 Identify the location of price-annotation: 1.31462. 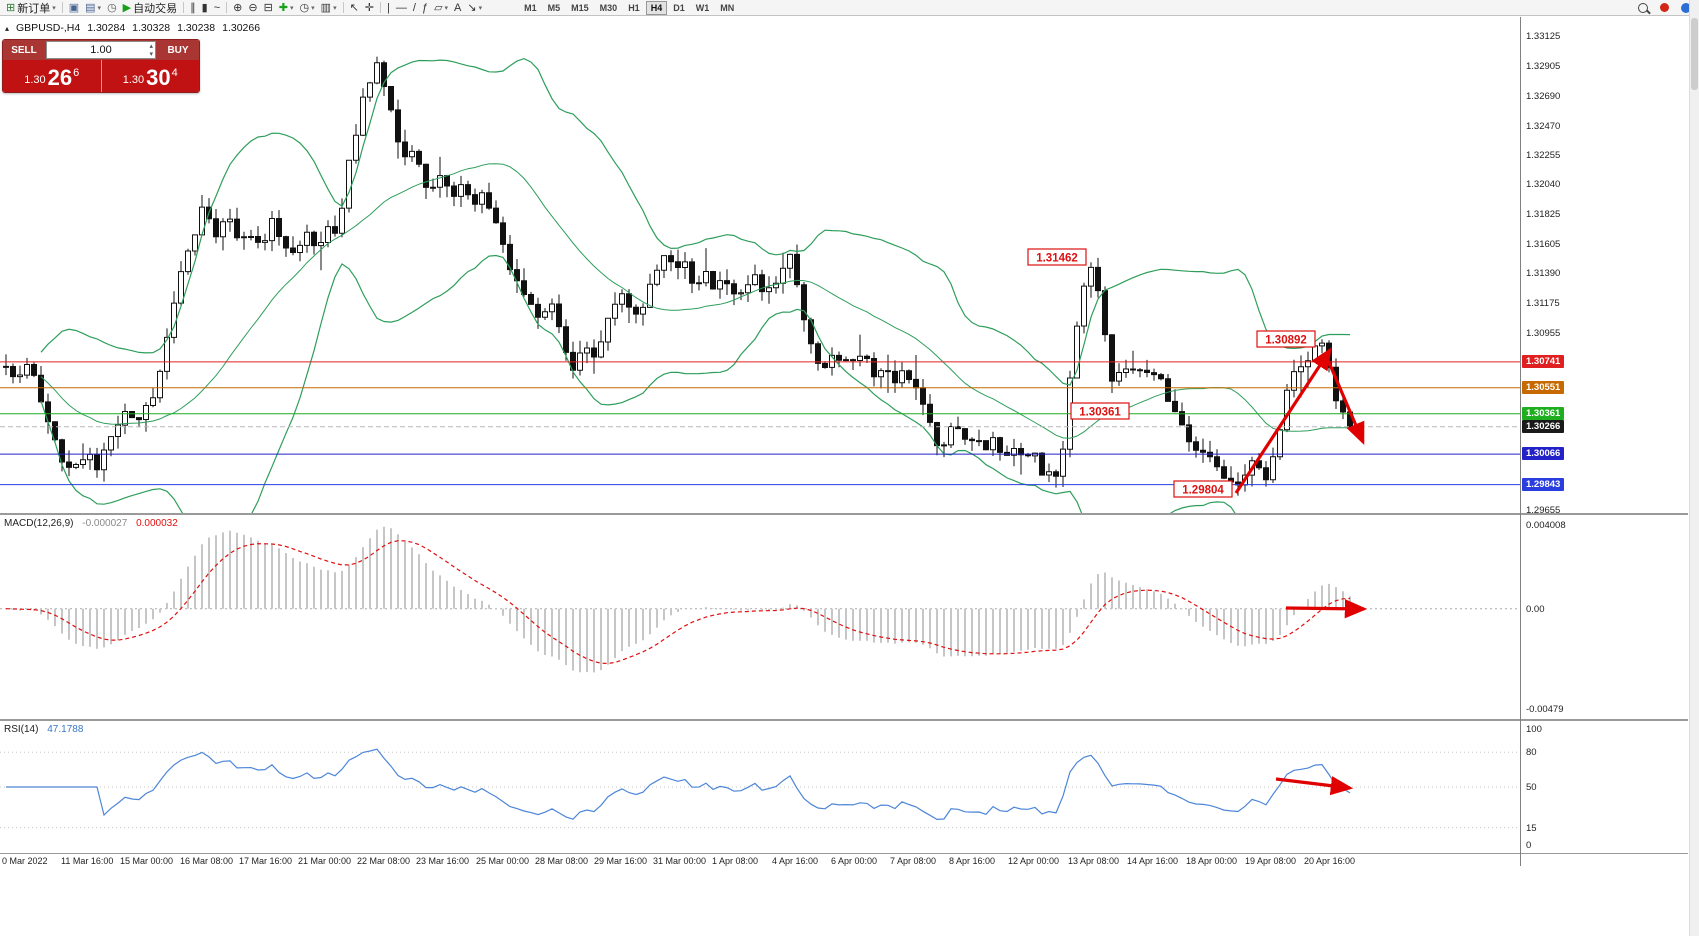
(1057, 257).